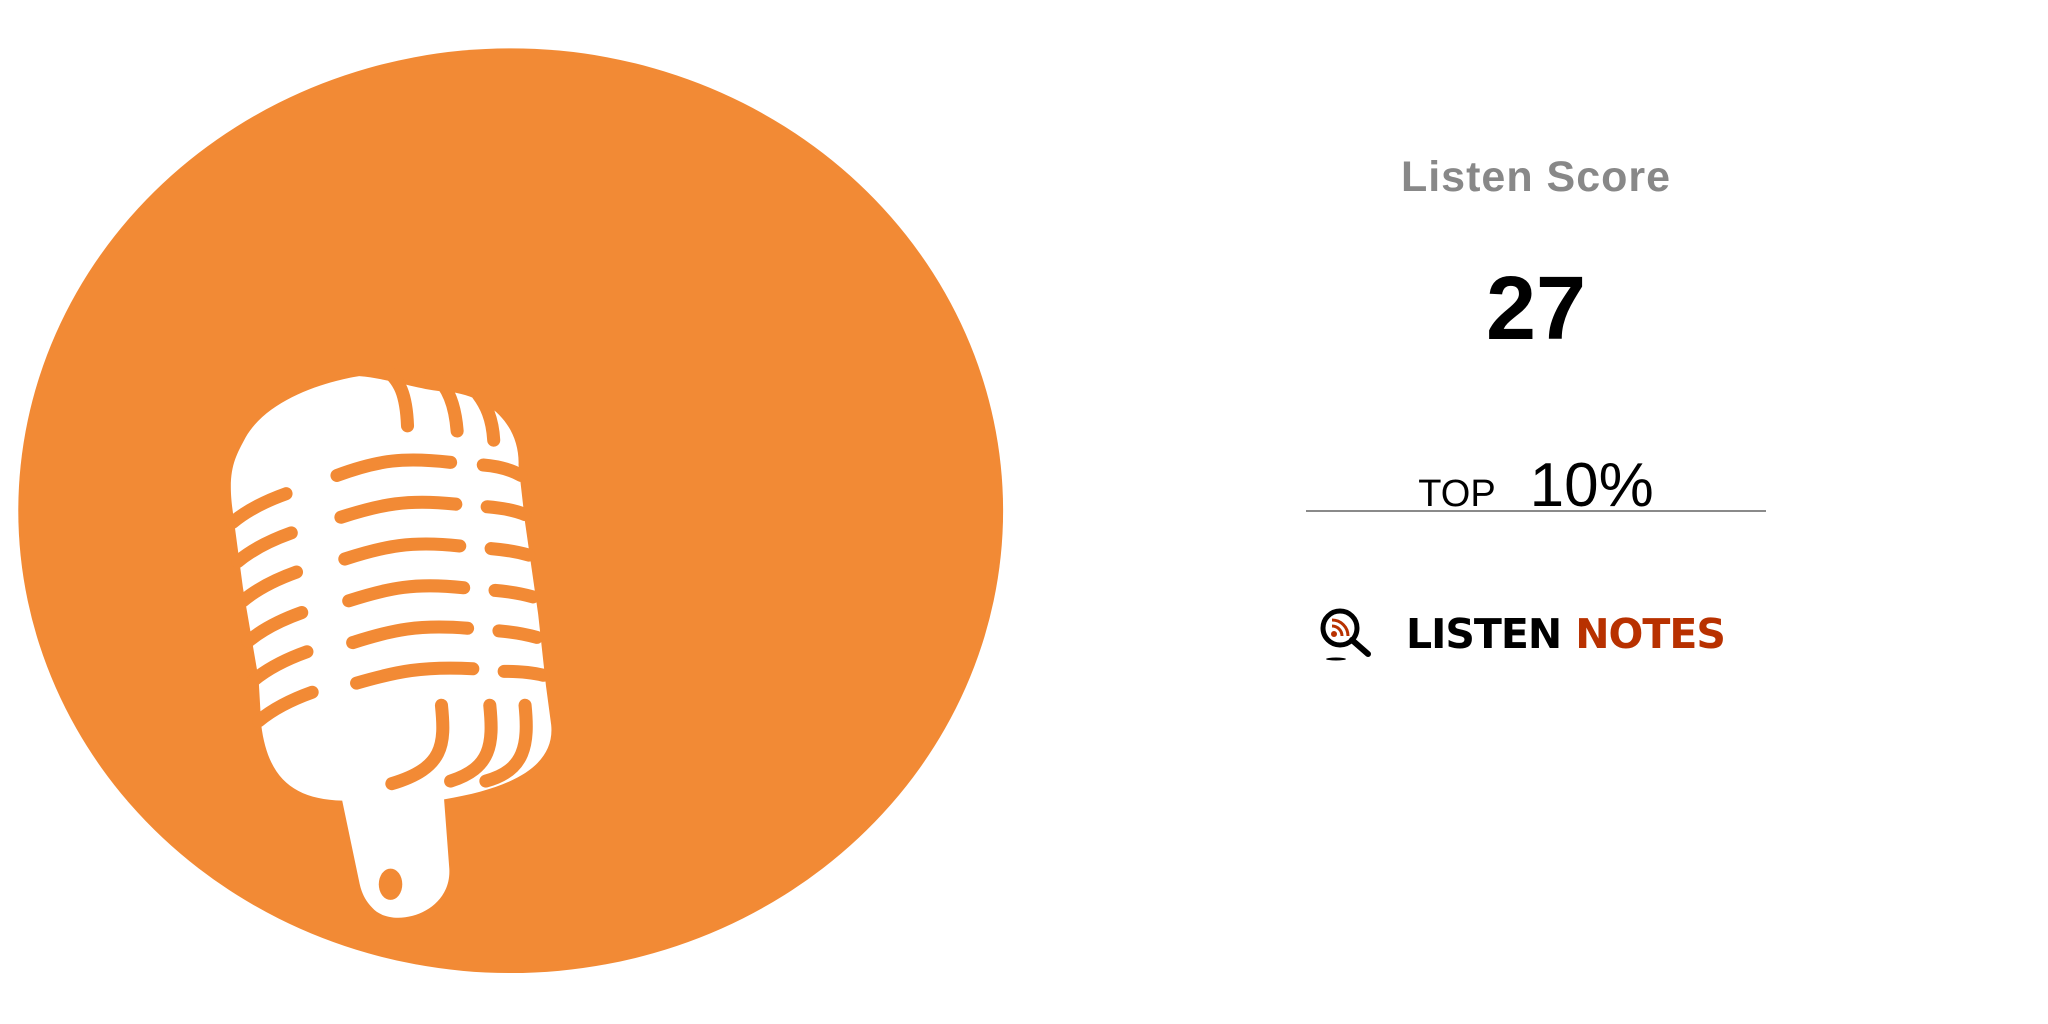  I want to click on rank-value: 10%, so click(1591, 485).